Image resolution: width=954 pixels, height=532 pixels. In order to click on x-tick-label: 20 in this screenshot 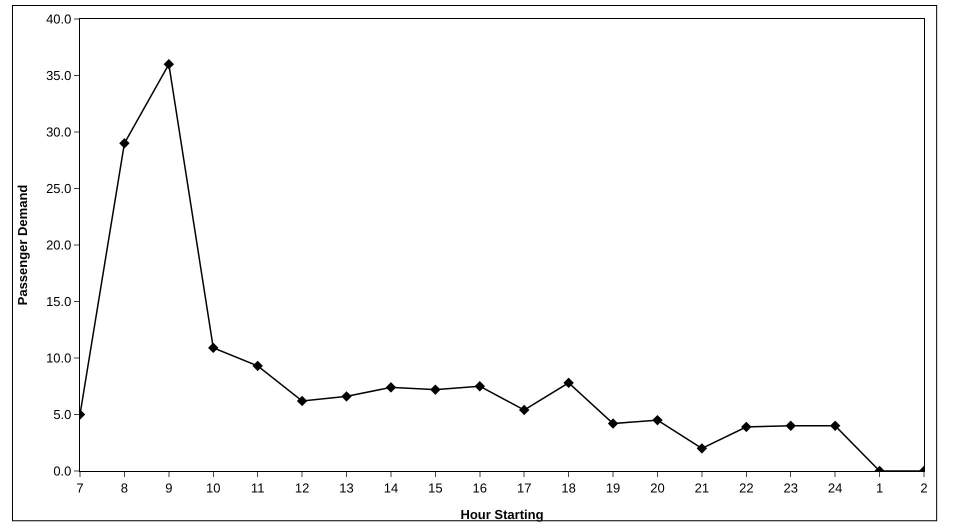, I will do `click(657, 488)`.